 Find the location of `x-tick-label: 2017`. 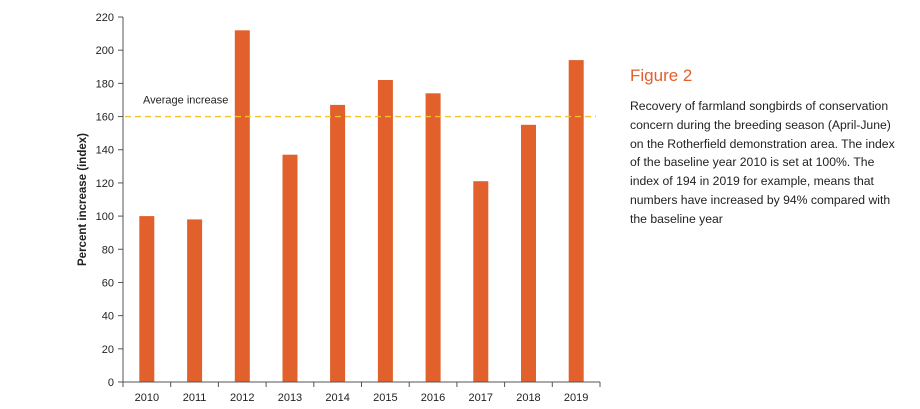

x-tick-label: 2017 is located at coordinates (481, 398).